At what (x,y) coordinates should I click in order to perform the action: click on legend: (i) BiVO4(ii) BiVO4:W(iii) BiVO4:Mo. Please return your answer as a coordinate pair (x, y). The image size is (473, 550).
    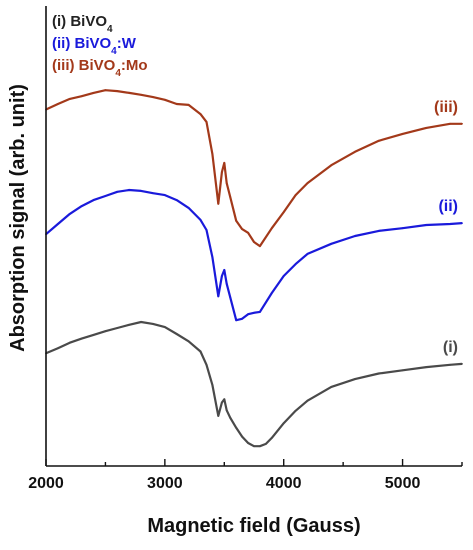
    Looking at the image, I should click on (100, 46).